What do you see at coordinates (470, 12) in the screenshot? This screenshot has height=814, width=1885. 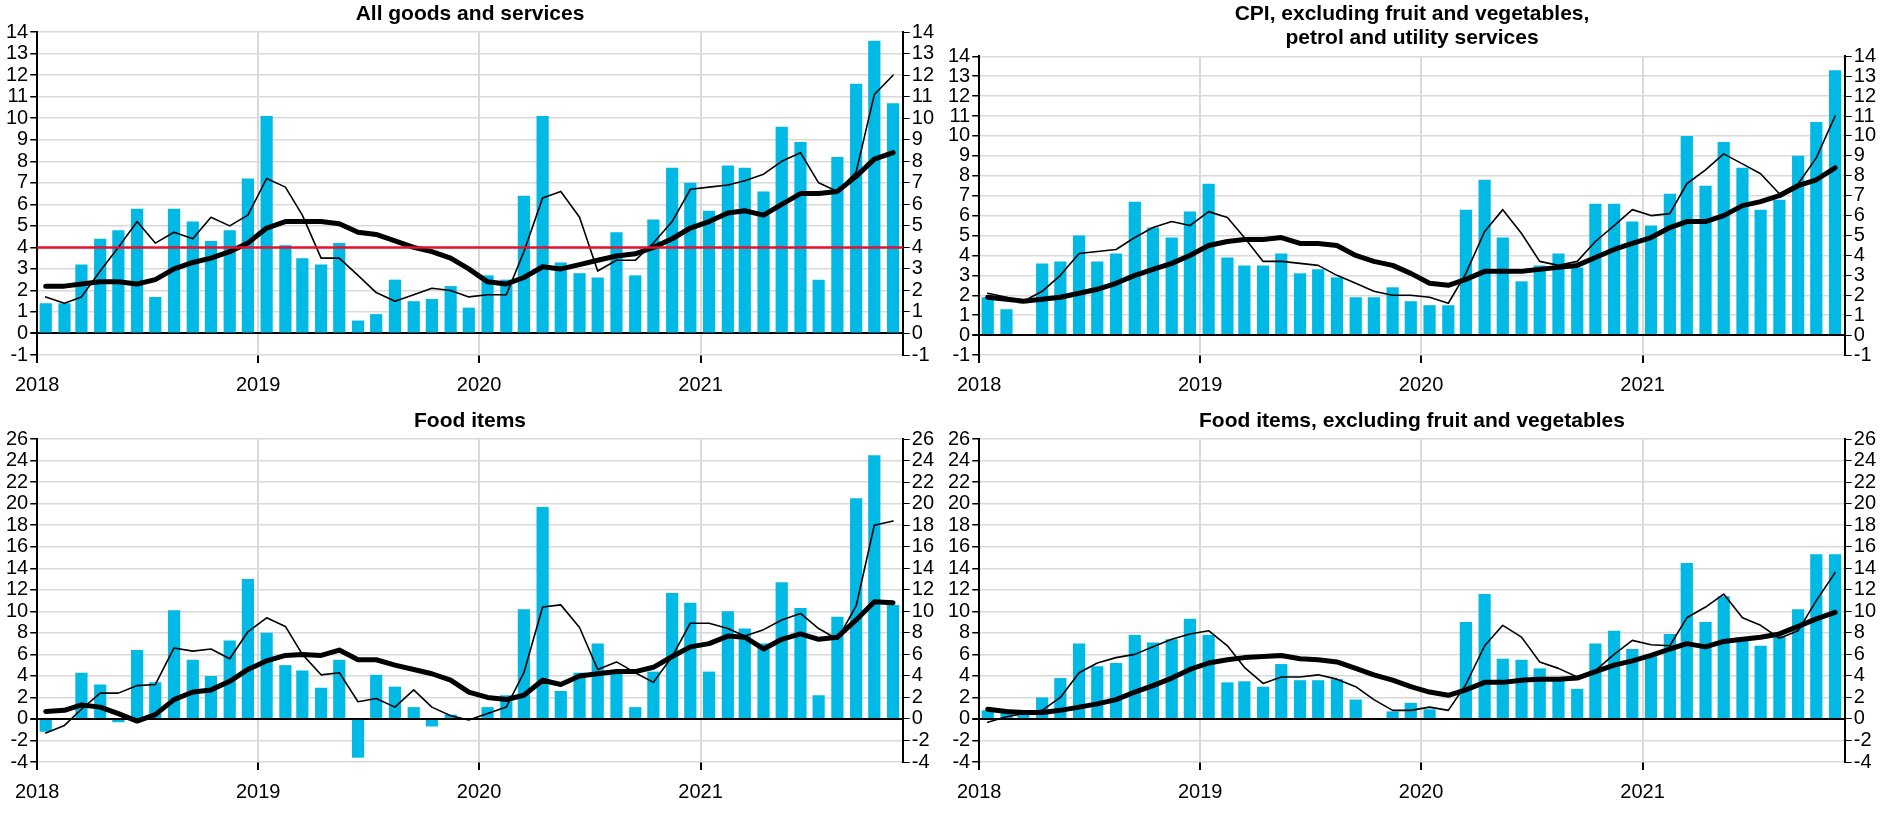 I see `chart-title: All goods and services` at bounding box center [470, 12].